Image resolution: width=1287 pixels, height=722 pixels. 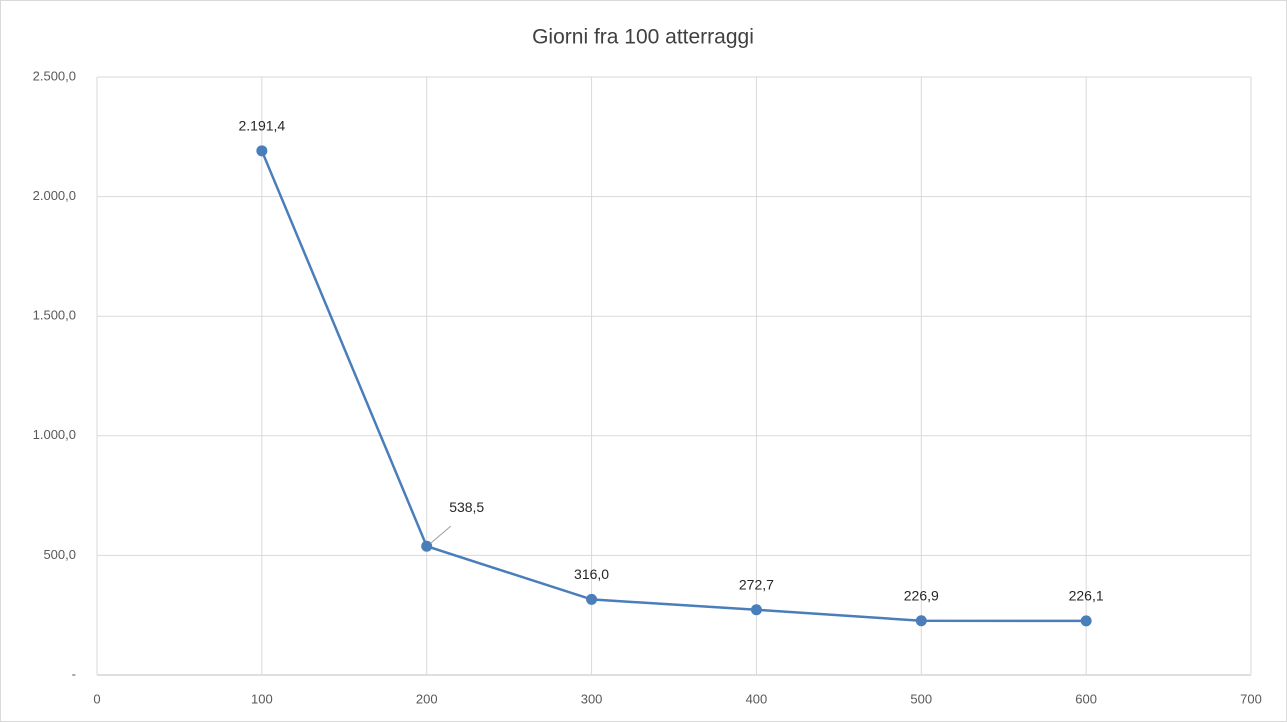 What do you see at coordinates (757, 698) in the screenshot?
I see `x-tick-label: 400` at bounding box center [757, 698].